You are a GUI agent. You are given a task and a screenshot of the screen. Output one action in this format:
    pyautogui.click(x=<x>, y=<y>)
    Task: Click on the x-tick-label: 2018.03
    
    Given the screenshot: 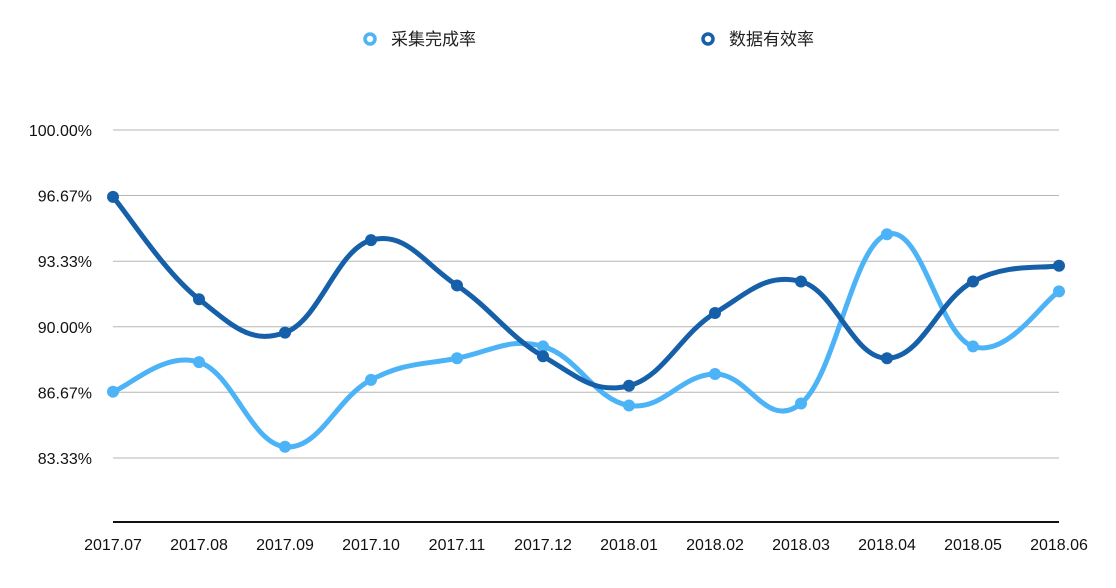 What is the action you would take?
    pyautogui.click(x=801, y=545)
    